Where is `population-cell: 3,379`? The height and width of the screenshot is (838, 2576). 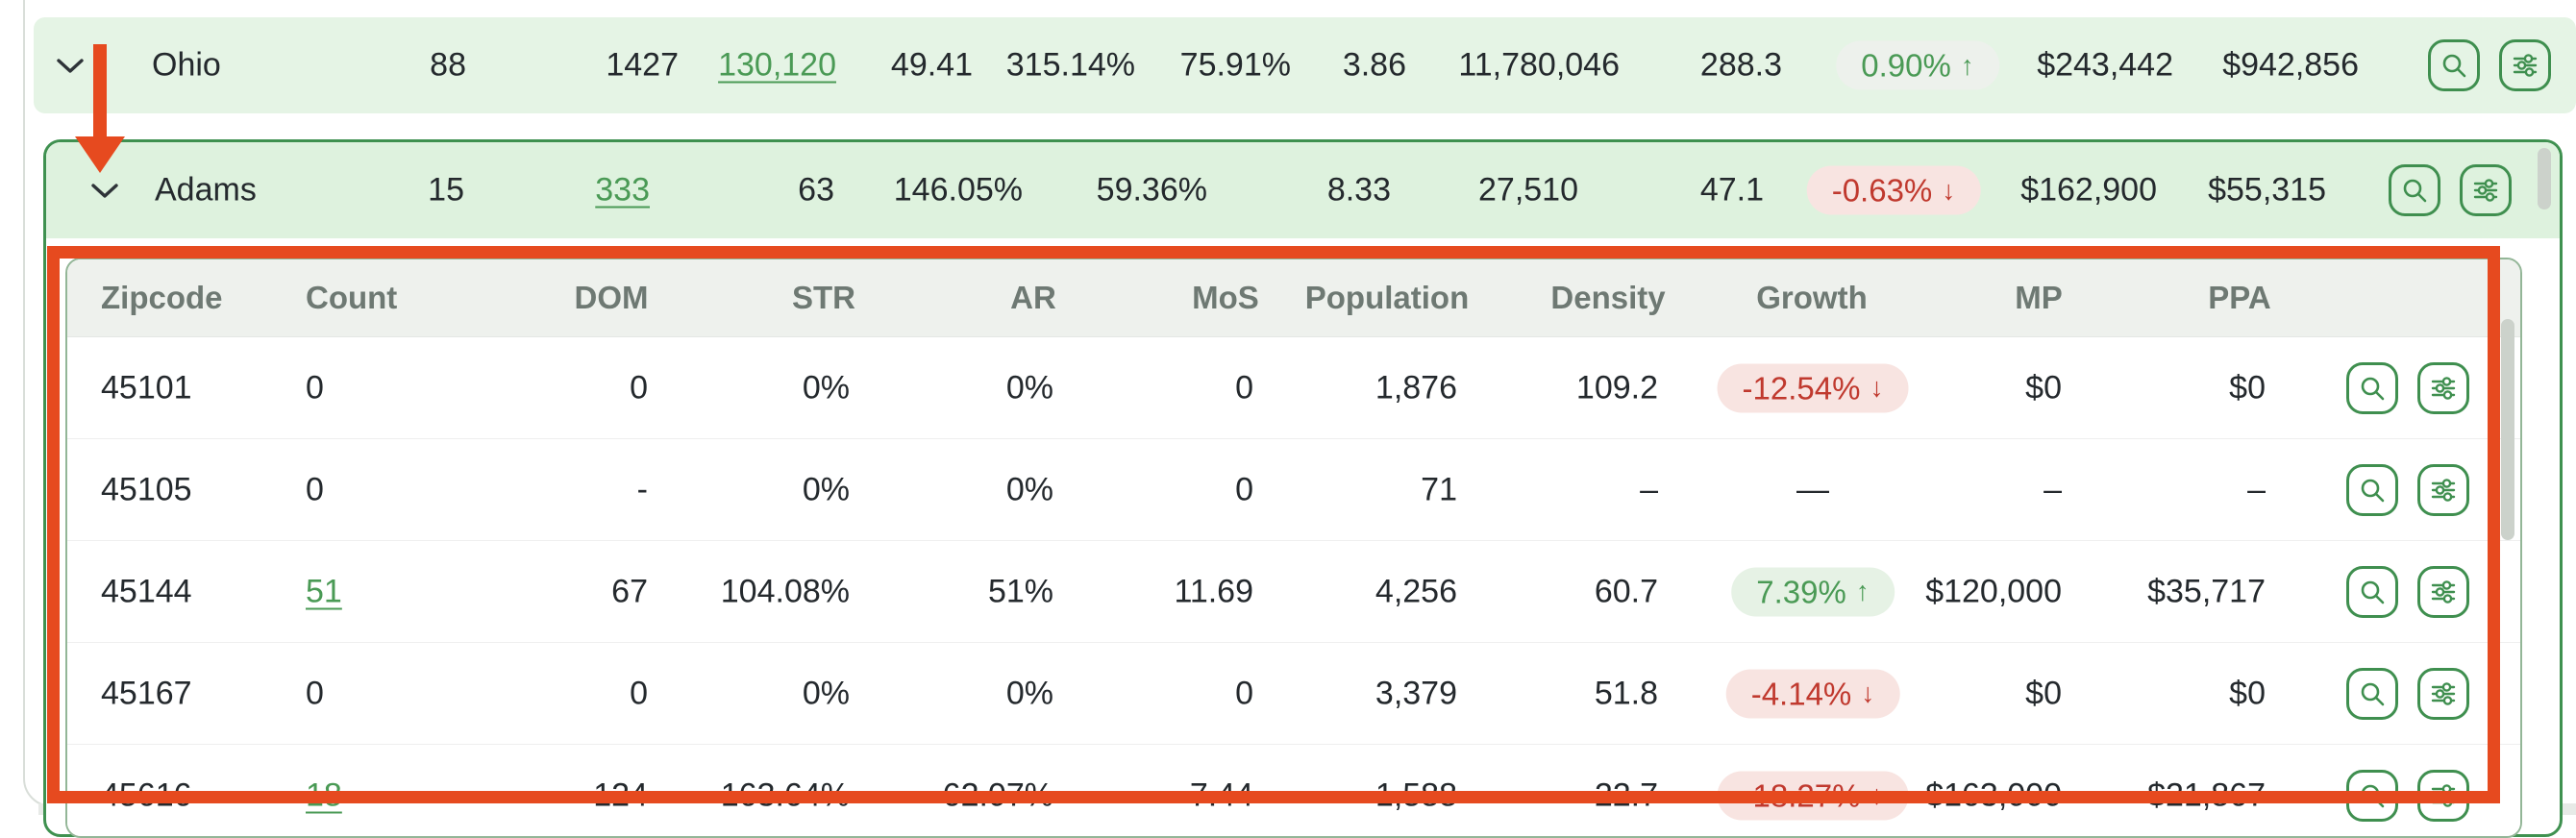 population-cell: 3,379 is located at coordinates (1416, 693).